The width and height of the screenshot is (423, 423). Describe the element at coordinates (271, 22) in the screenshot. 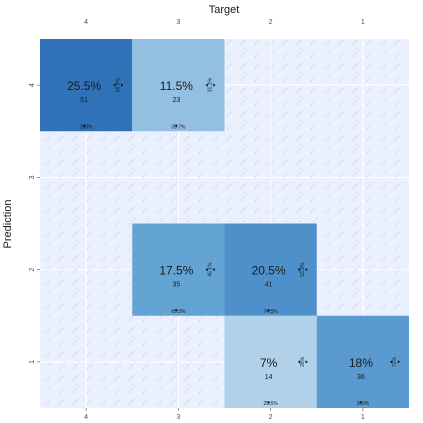

I see `x-tick-label-top: 2` at that location.